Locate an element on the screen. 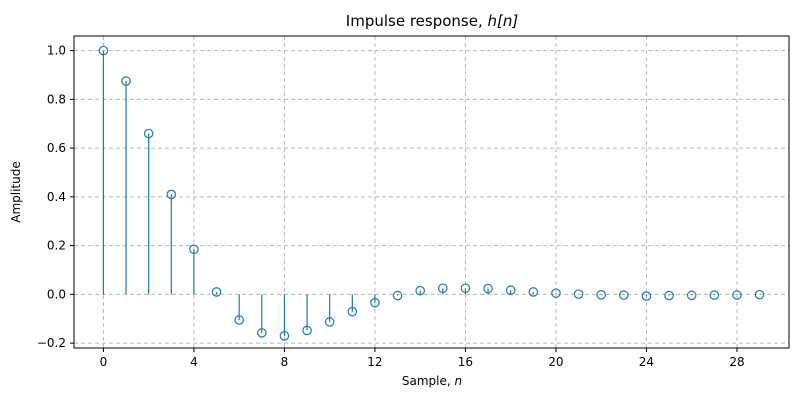 The image size is (800, 400). x-tick-label: 16 is located at coordinates (465, 362).